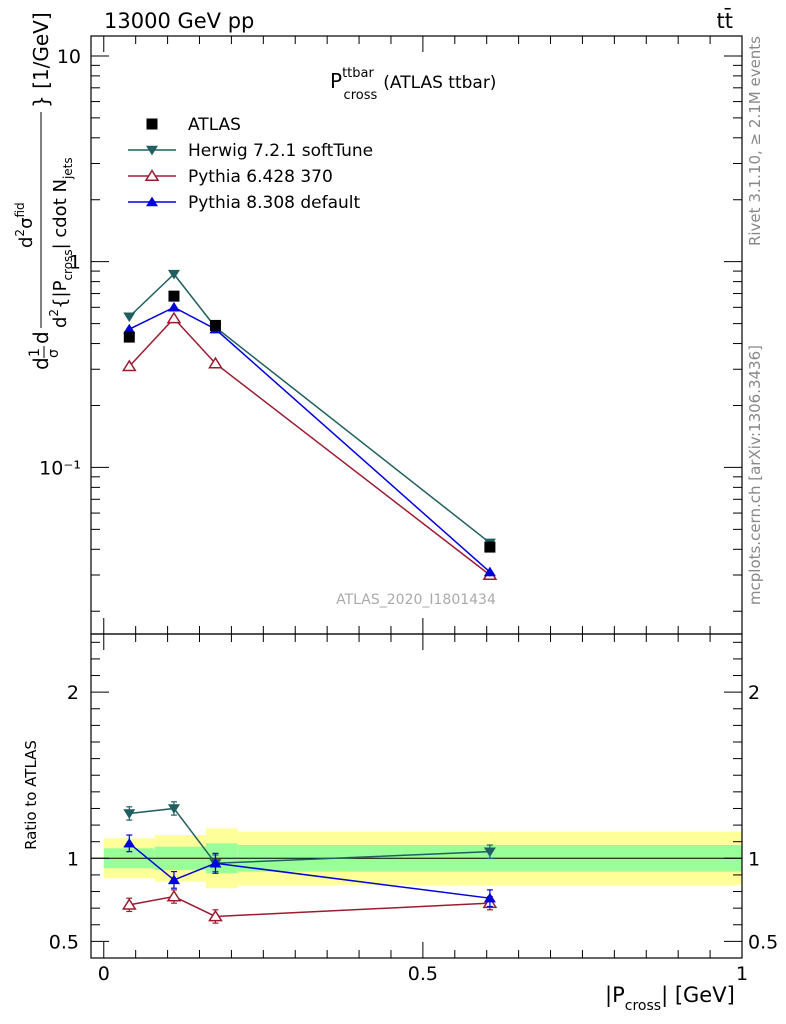  What do you see at coordinates (260, 177) in the screenshot?
I see `legend-label-pythia-6-428-370: Pythia 6.428 370` at bounding box center [260, 177].